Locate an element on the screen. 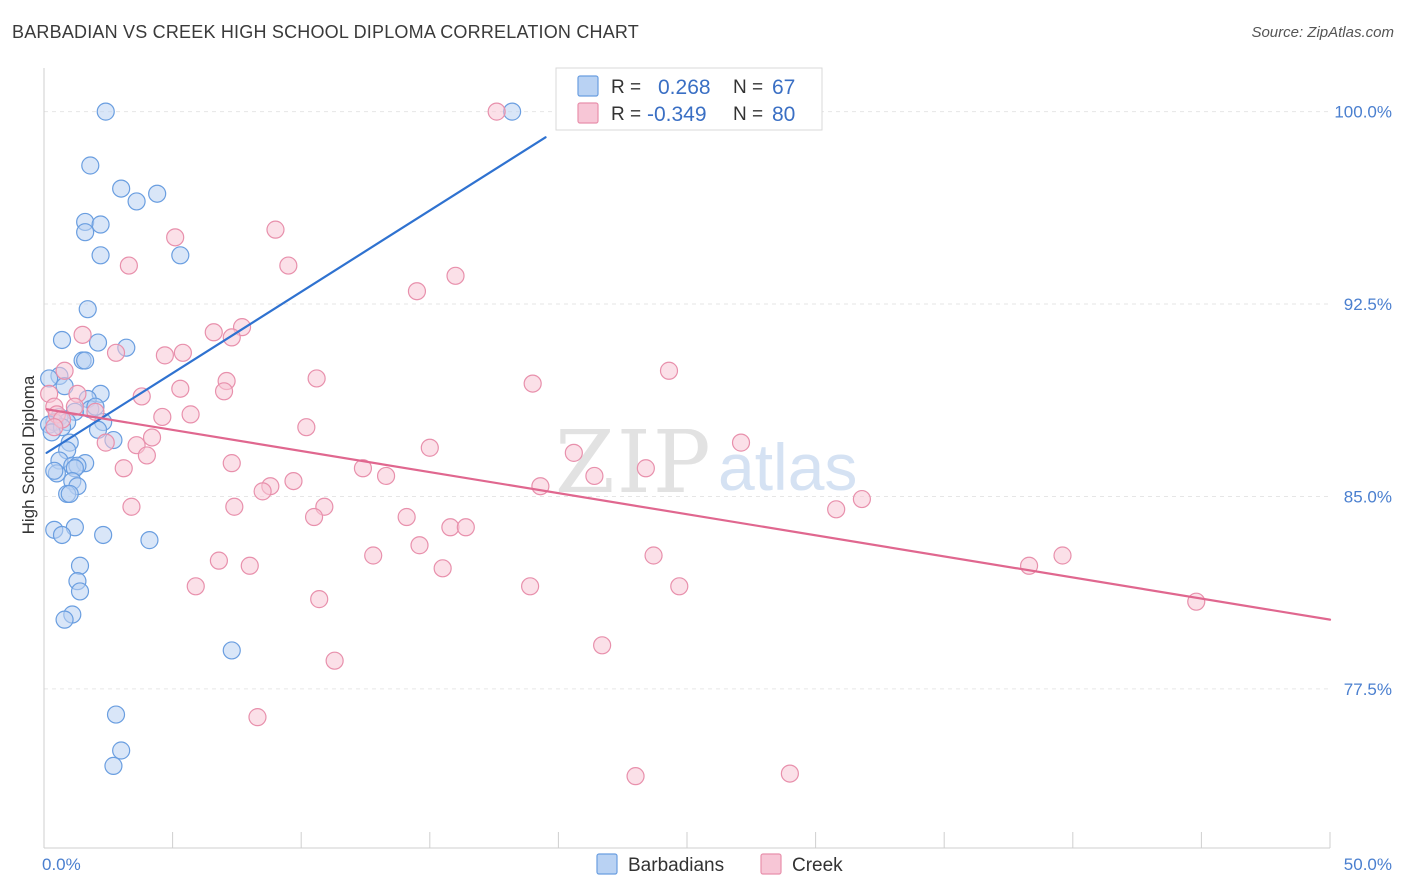 The width and height of the screenshot is (1406, 892). legend-bottom-label-barbadians: Barbadians is located at coordinates (676, 865).